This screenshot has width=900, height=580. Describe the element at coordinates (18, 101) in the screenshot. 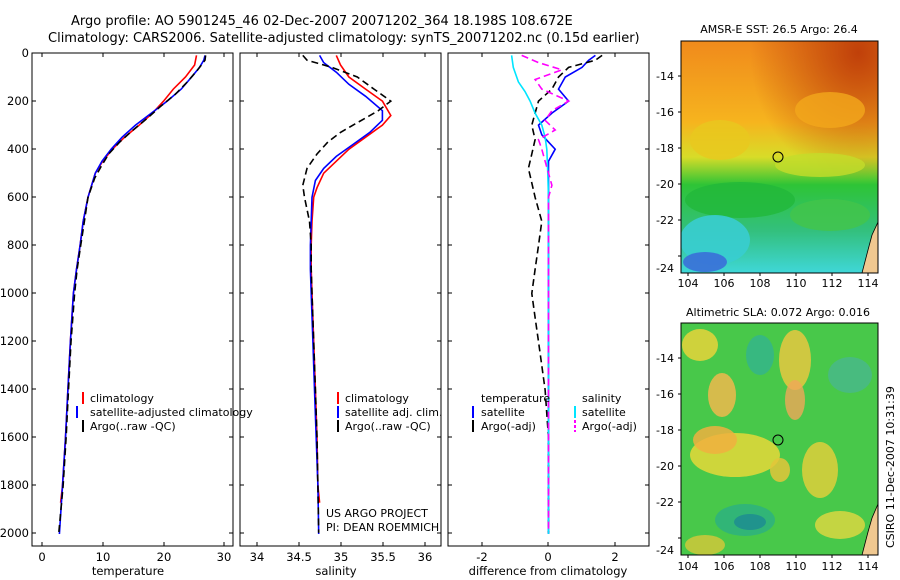

I see `ytick-label: 200` at that location.